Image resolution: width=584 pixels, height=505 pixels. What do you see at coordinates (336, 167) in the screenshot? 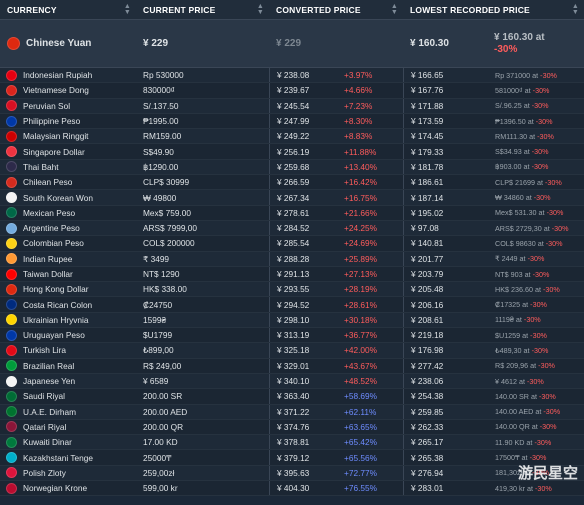
I see `converted-price: ¥ 259.68 +13.40%` at bounding box center [336, 167].